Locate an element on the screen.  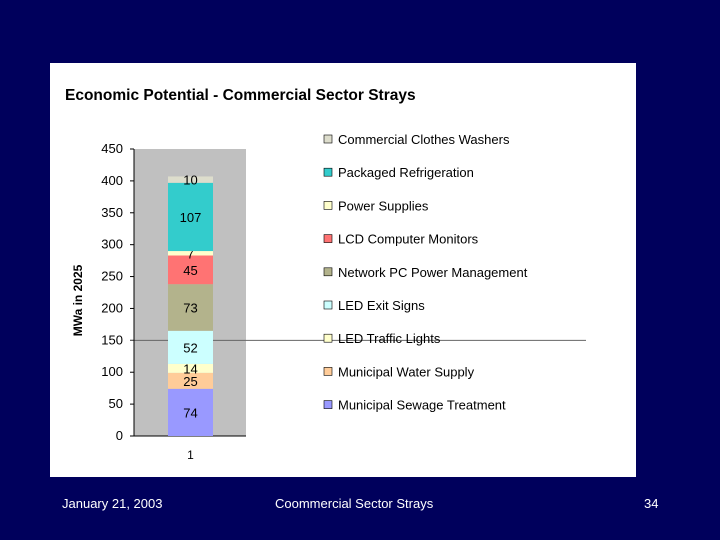
legend-label: Commercial Clothes Washers is located at coordinates (424, 139).